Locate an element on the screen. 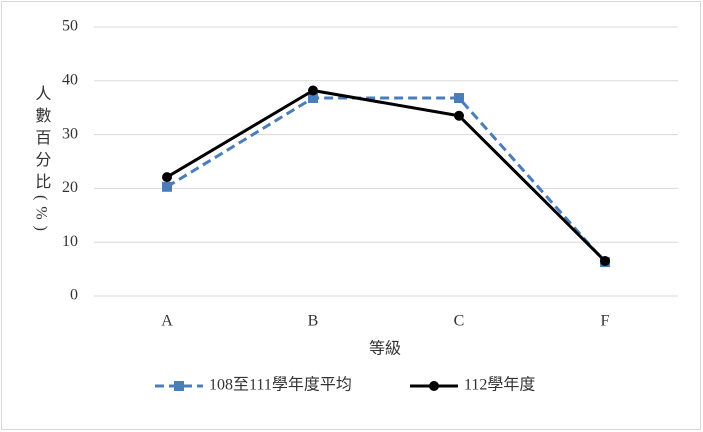 The width and height of the screenshot is (703, 432). legend-label: 112學年度 is located at coordinates (499, 385).